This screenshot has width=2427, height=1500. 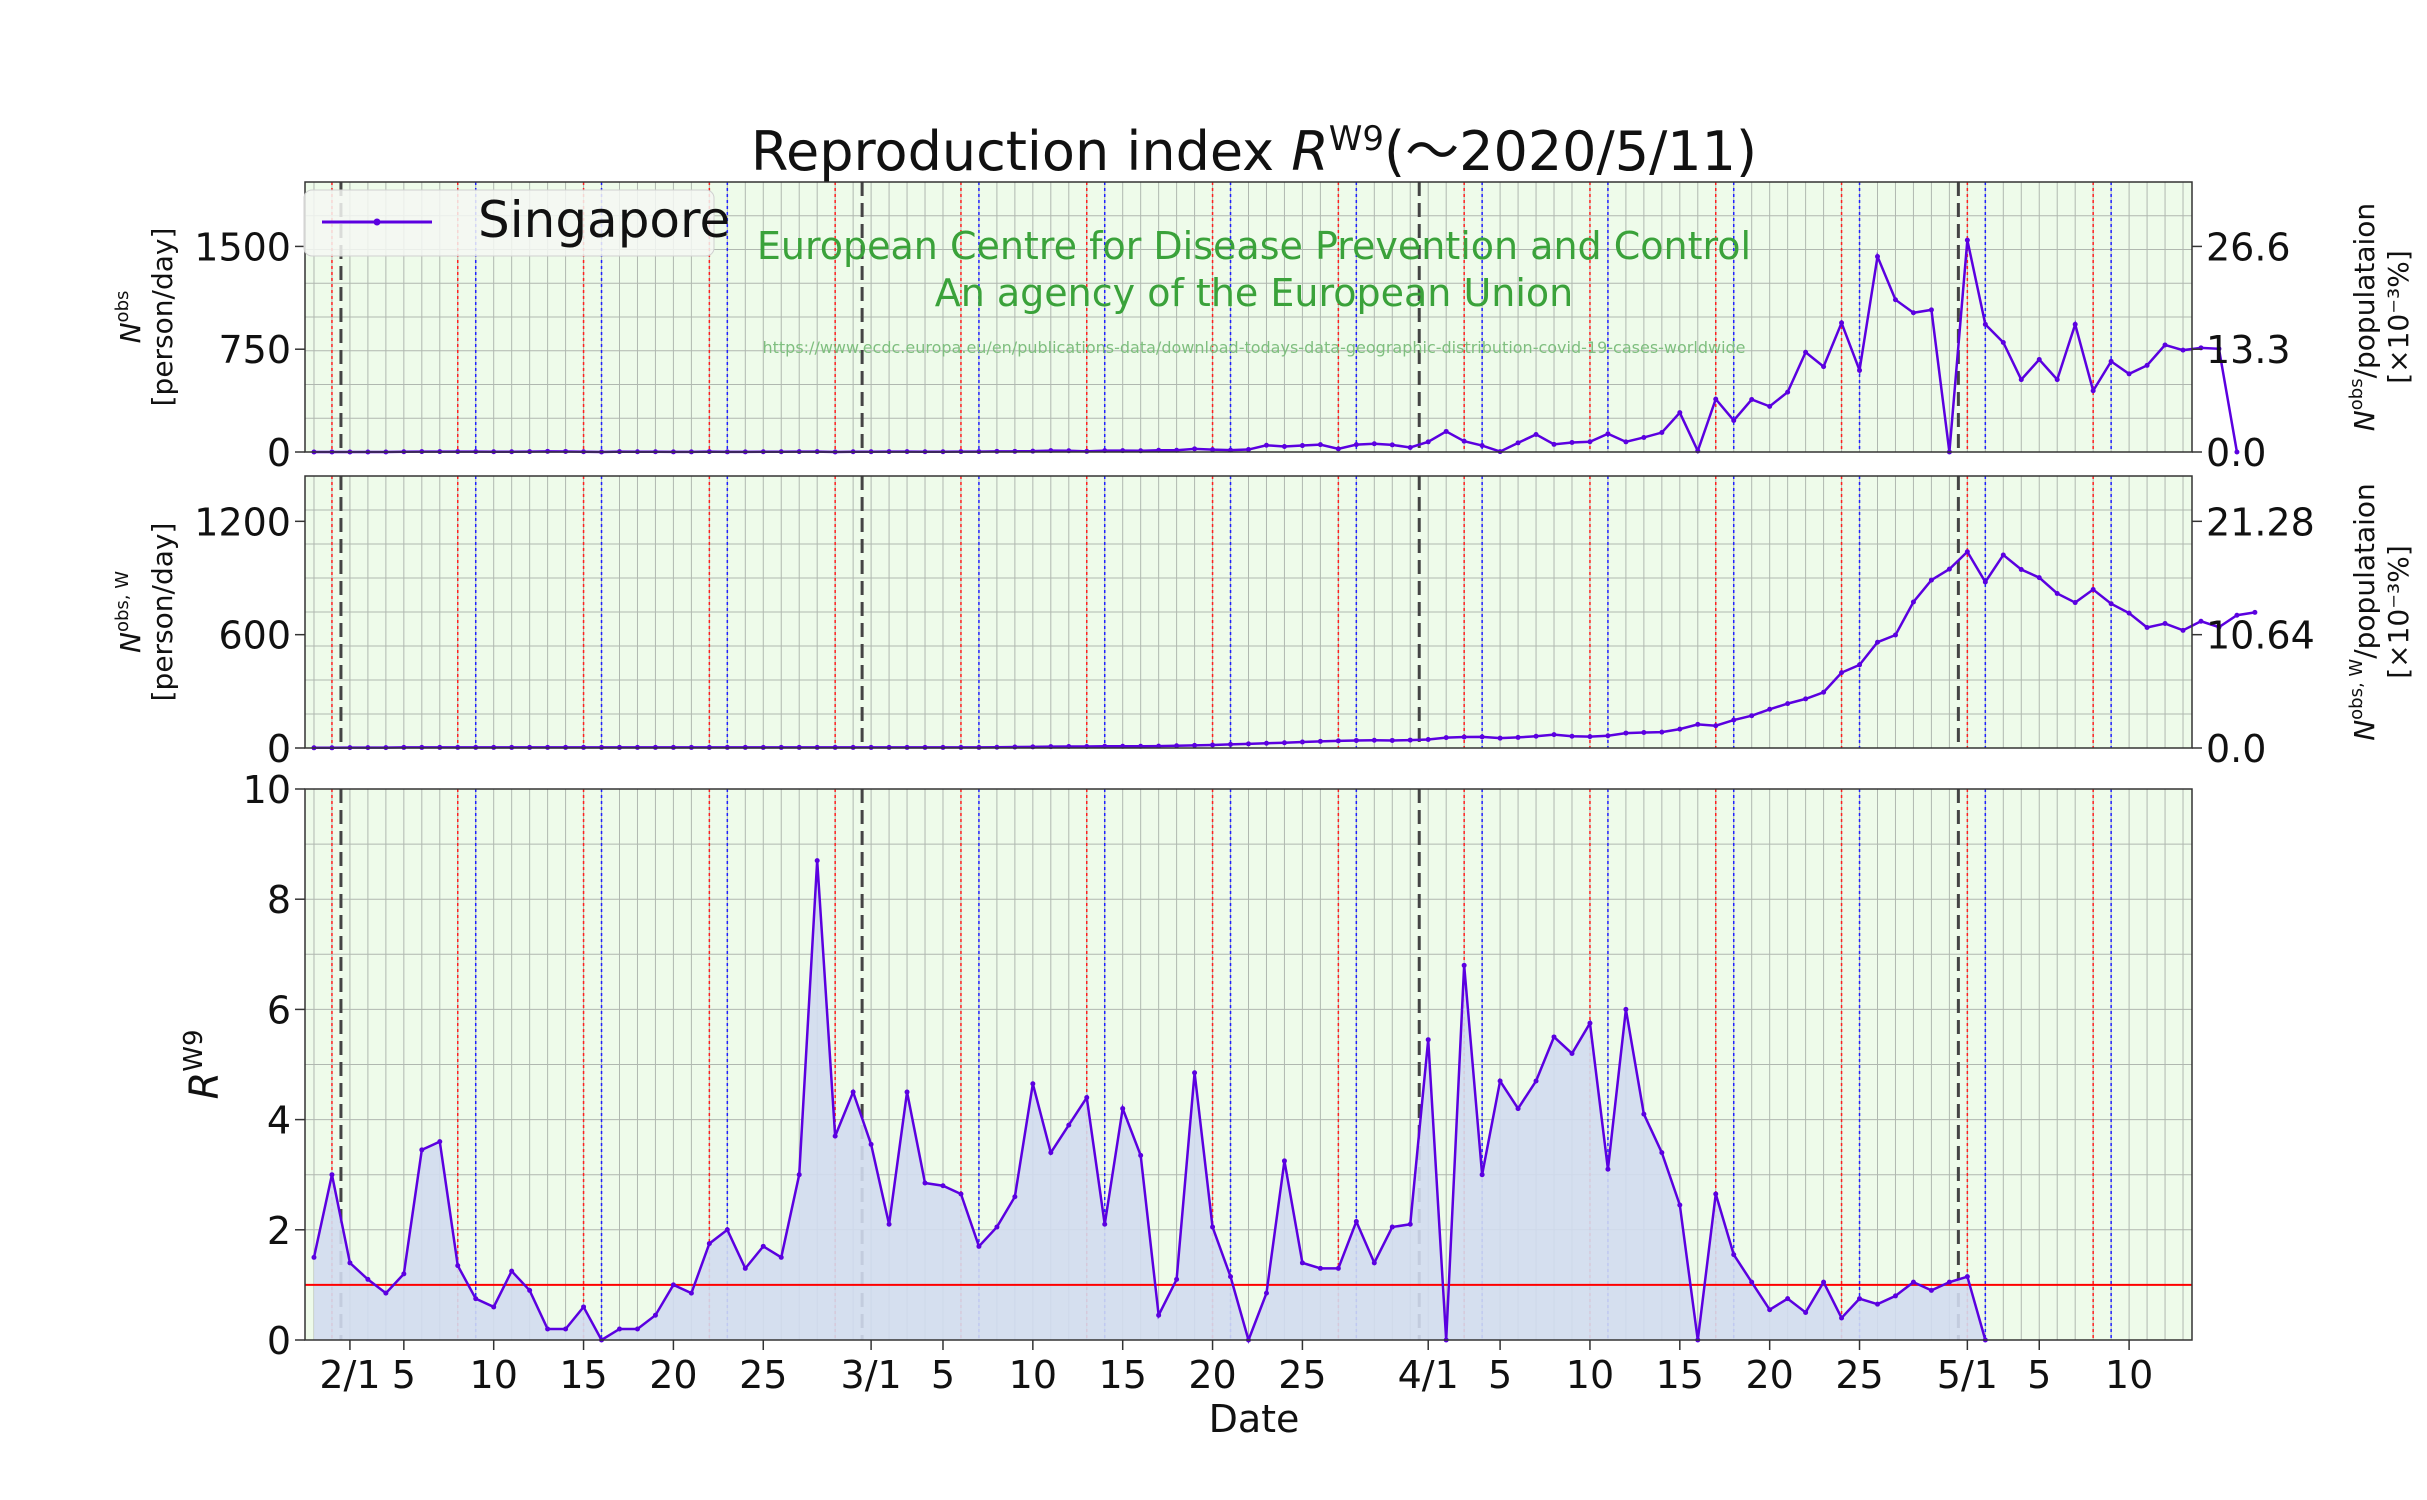 What do you see at coordinates (2398, 612) in the screenshot?
I see `right-axis-unit: [×10⁻³%]` at bounding box center [2398, 612].